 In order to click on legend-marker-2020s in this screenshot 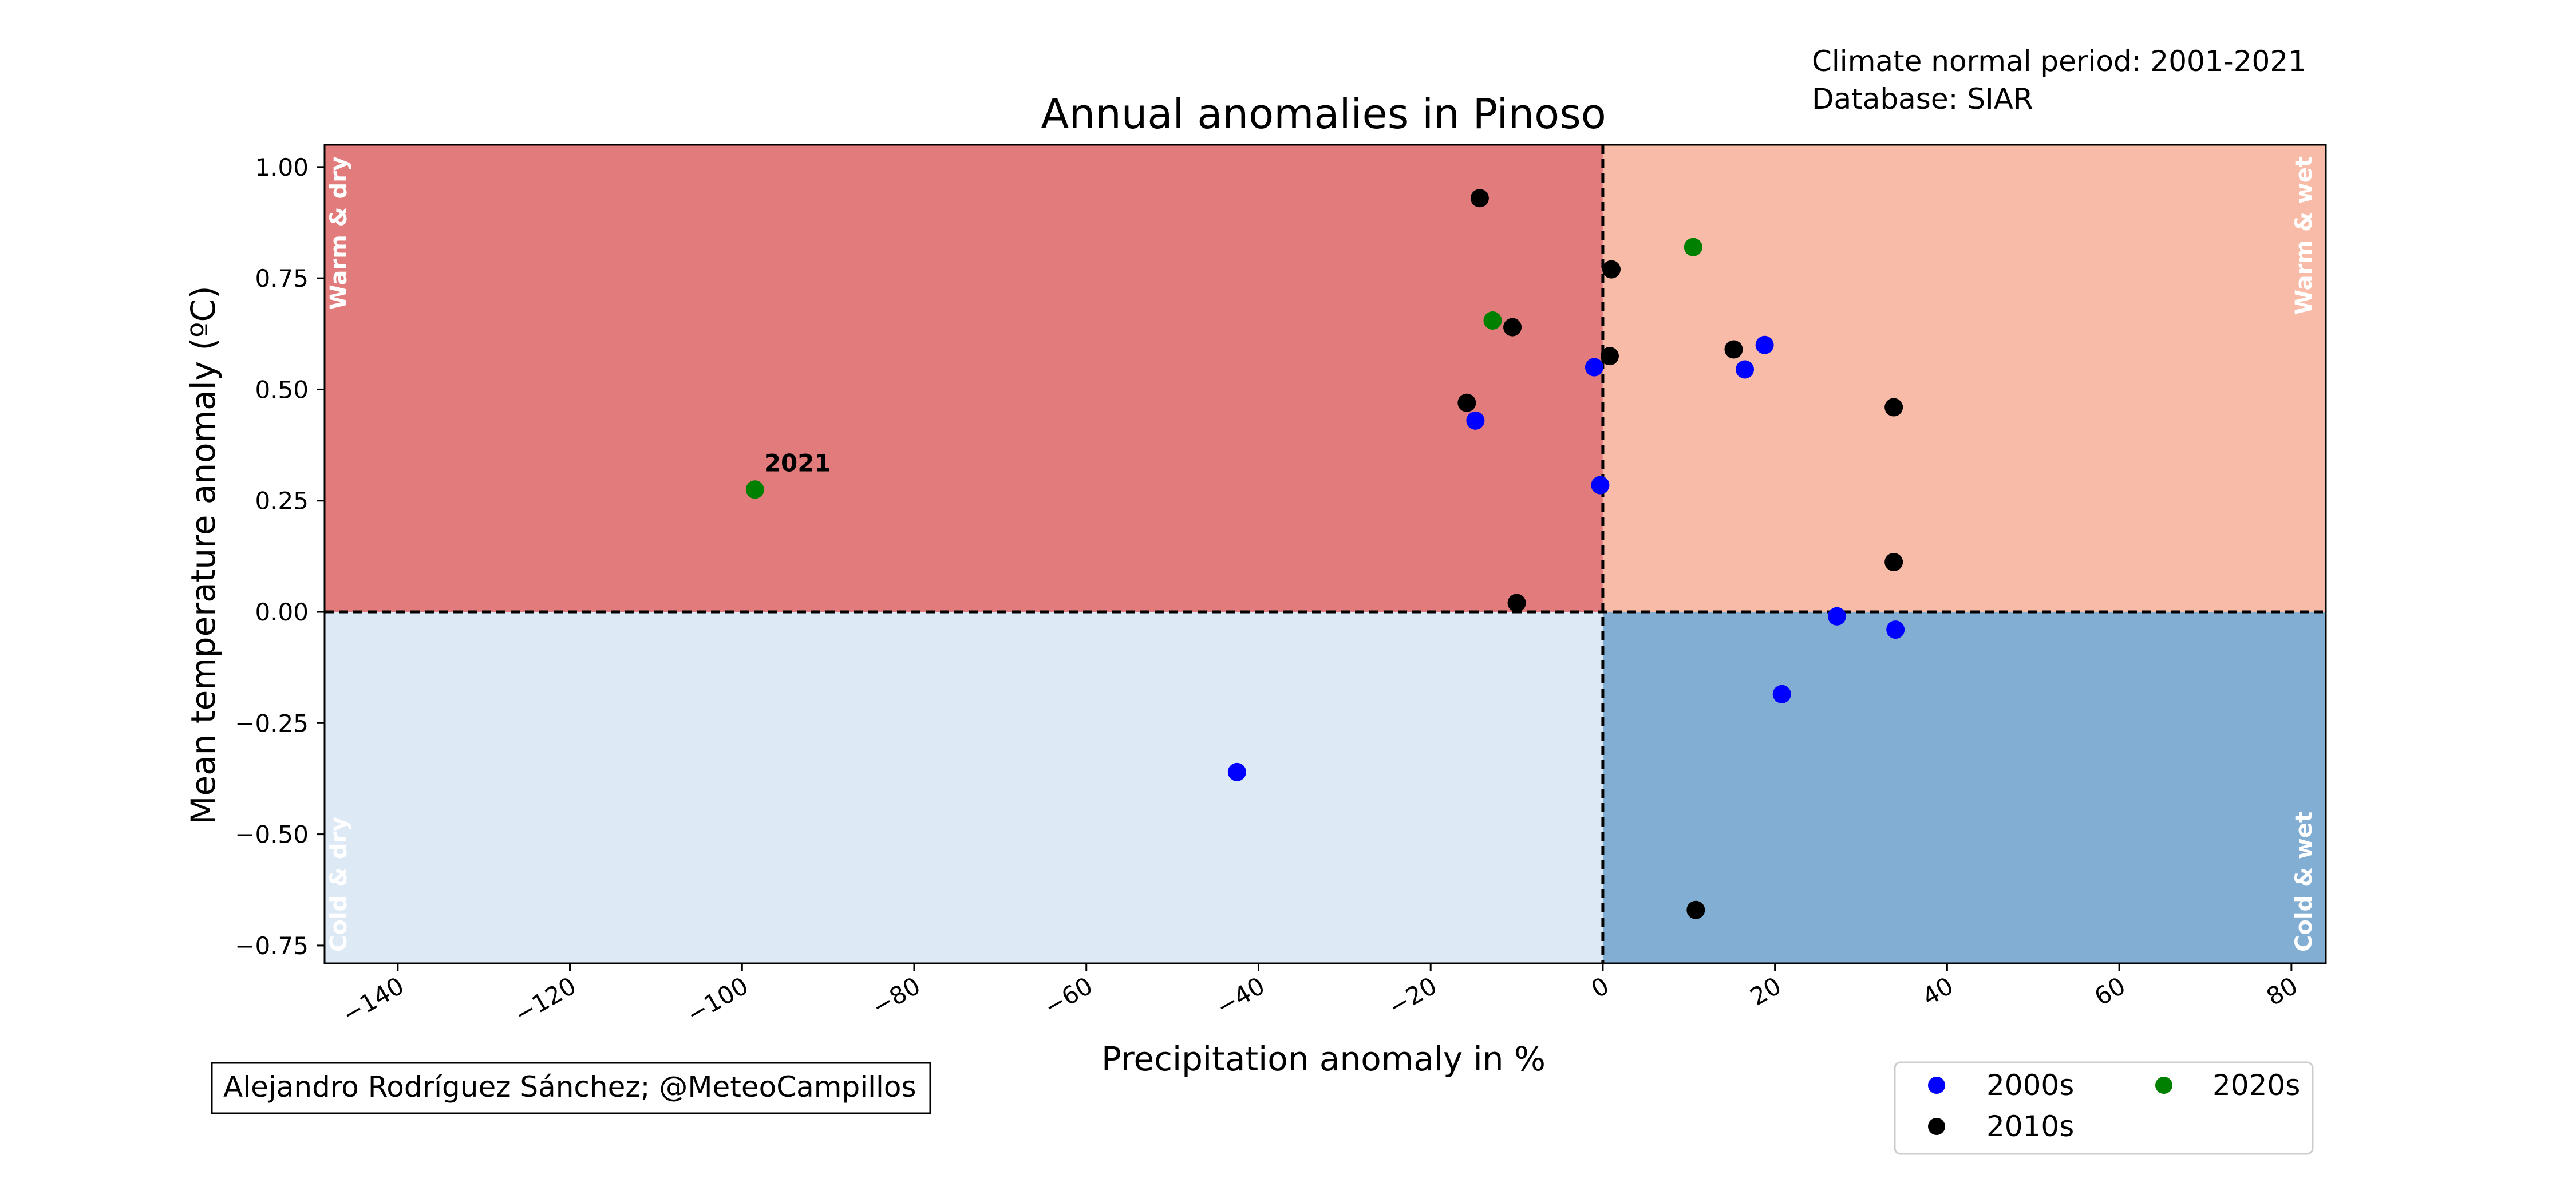, I will do `click(2163, 1085)`.